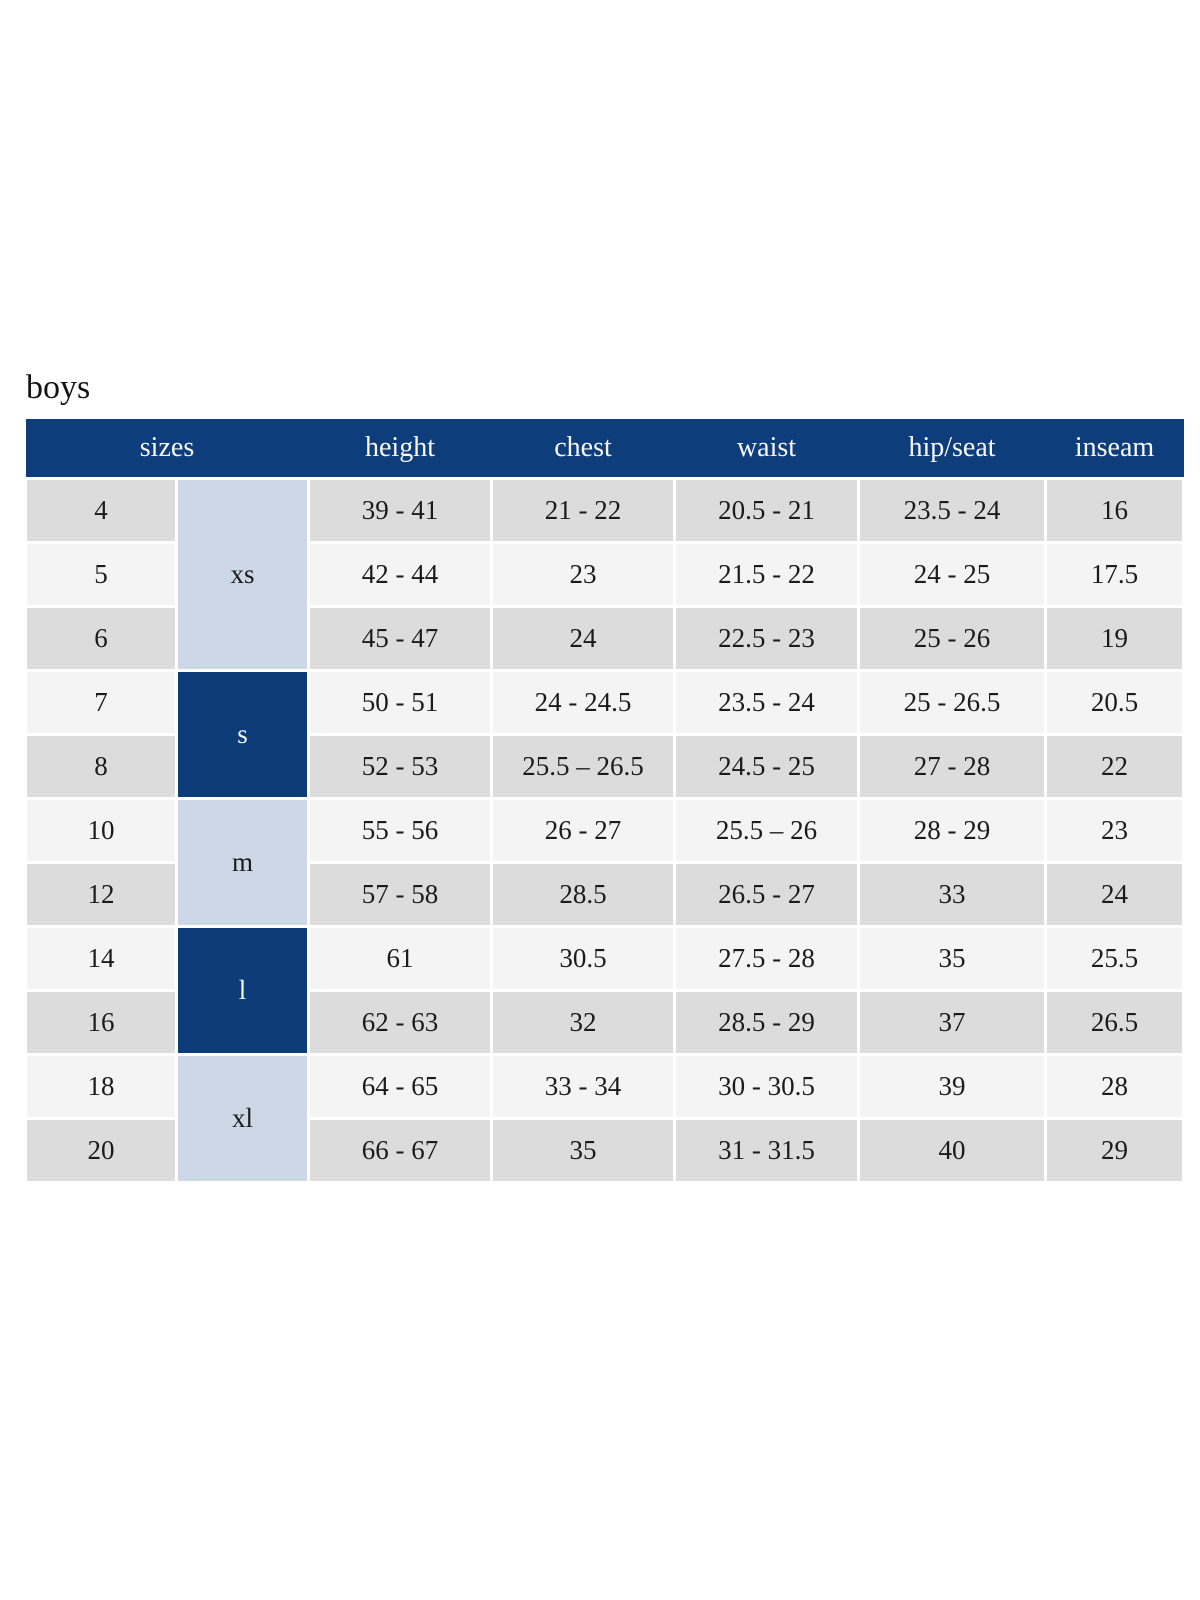 The image size is (1200, 1600). Describe the element at coordinates (1114, 638) in the screenshot. I see `inseam-cell: 19` at that location.